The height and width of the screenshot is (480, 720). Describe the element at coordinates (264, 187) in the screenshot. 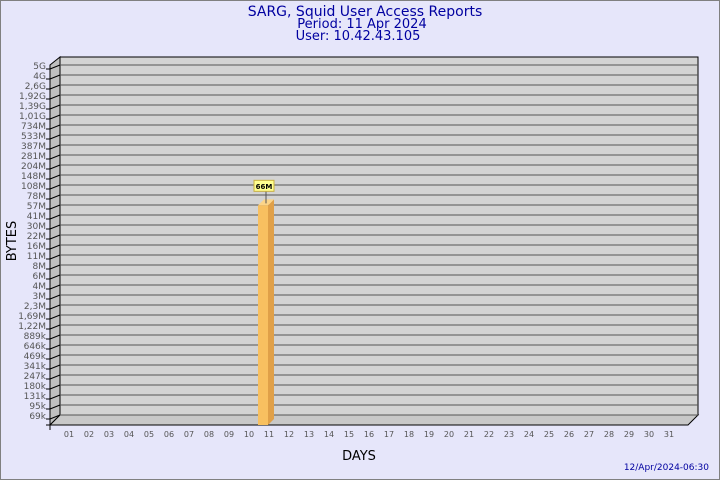

I see `data-label: 66M` at that location.